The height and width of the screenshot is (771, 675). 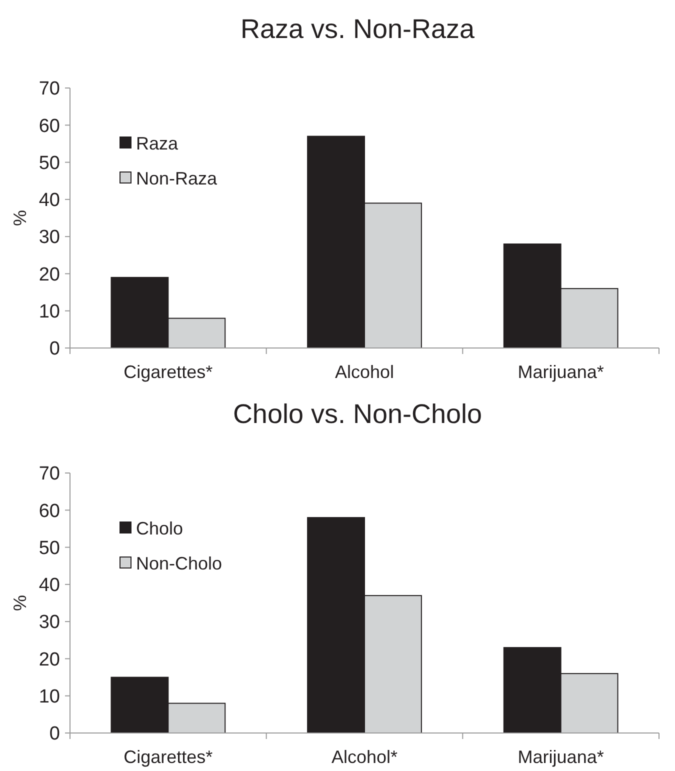 What do you see at coordinates (179, 563) in the screenshot?
I see `legend-label: Non-Cholo` at bounding box center [179, 563].